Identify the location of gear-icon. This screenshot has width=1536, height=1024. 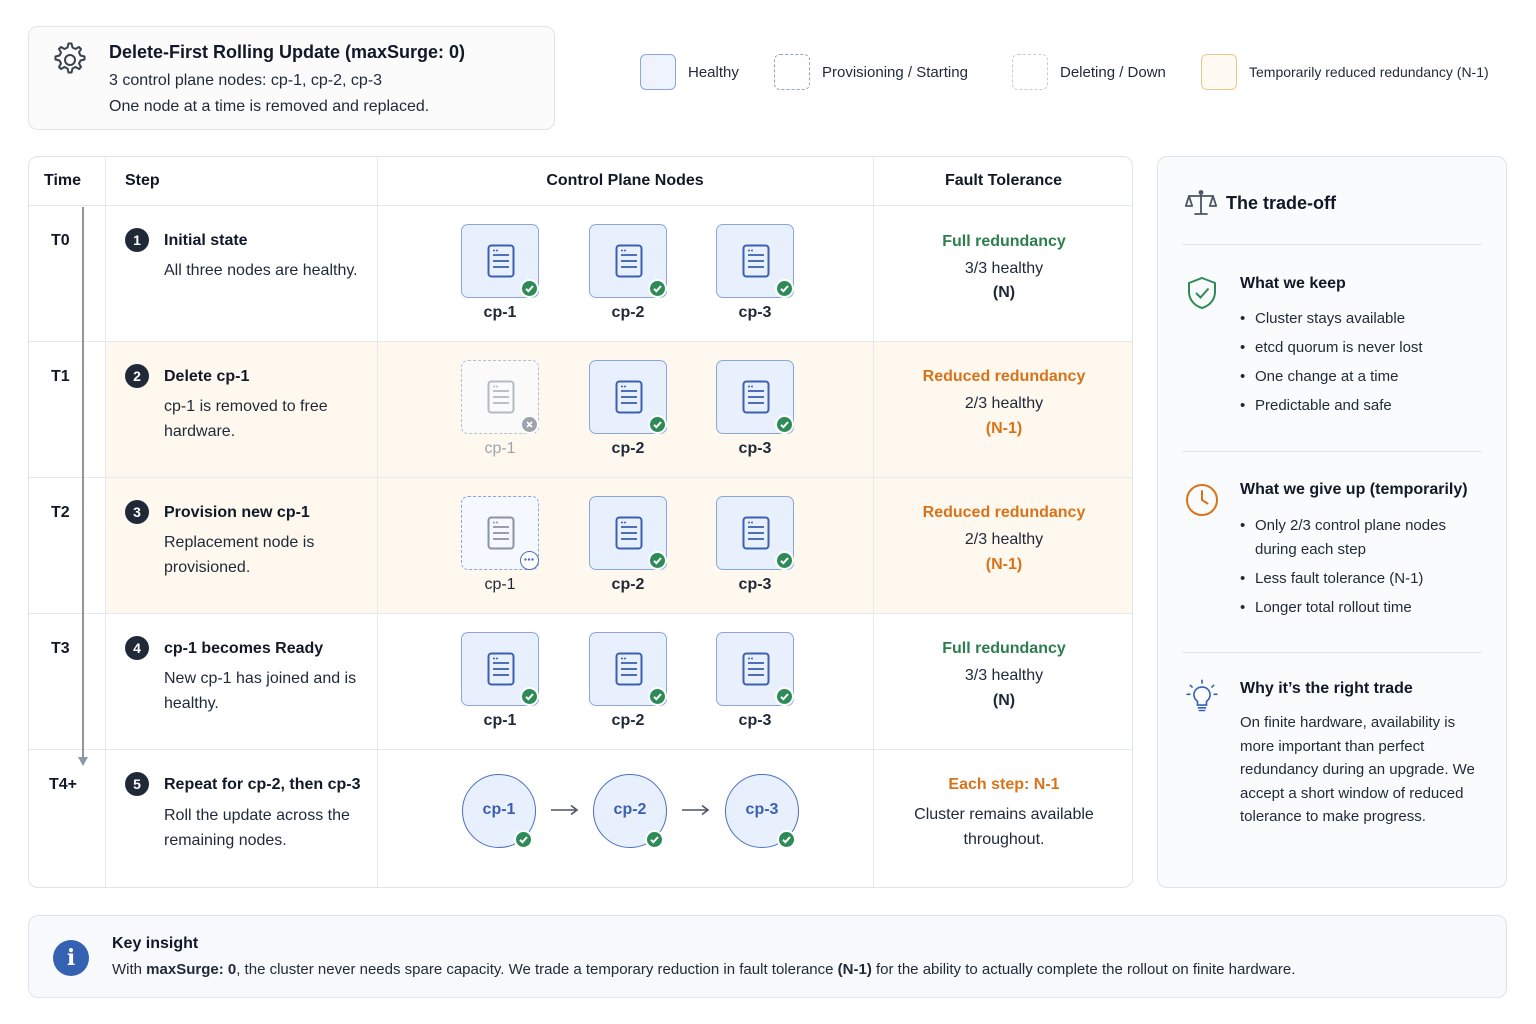
(70, 58).